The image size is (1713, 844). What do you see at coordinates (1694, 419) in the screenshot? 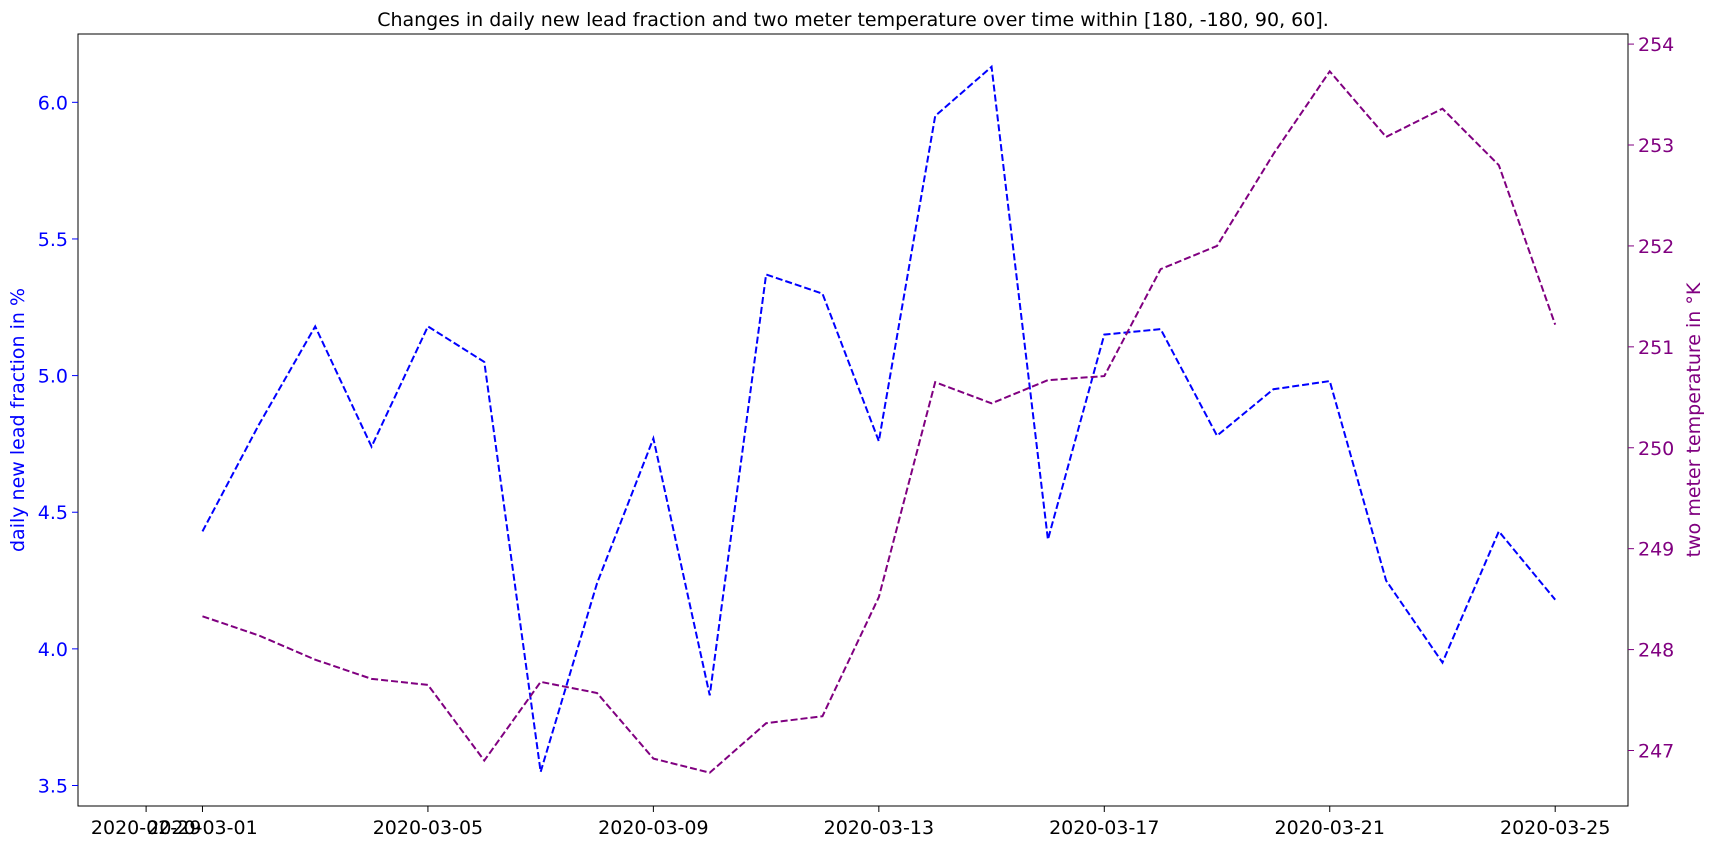
I see `y-axis-right-label: two meter temperature in °K` at bounding box center [1694, 419].